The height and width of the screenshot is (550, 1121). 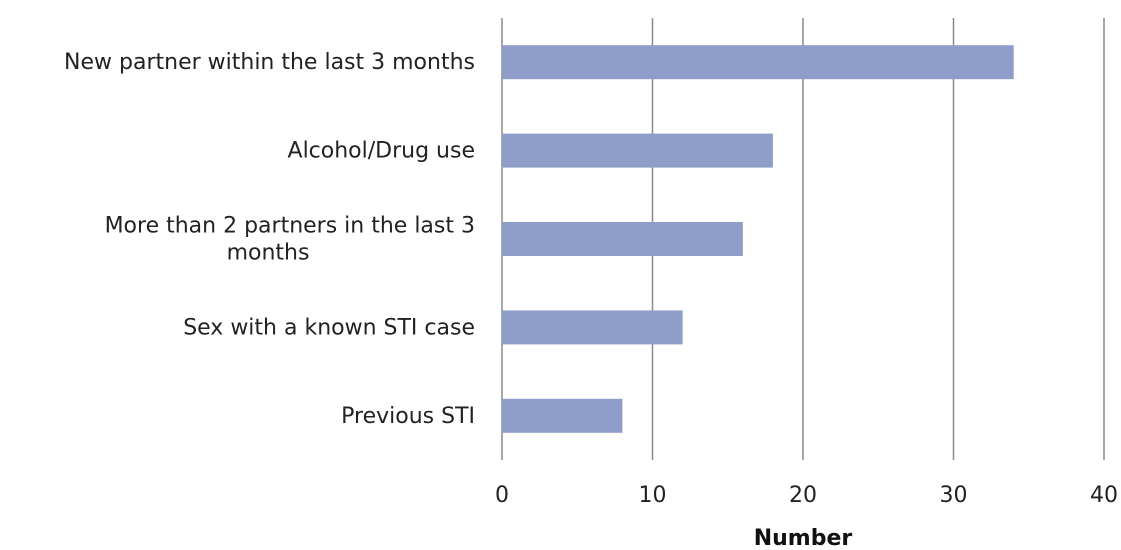 I want to click on x-tick-label: 30, so click(x=954, y=495).